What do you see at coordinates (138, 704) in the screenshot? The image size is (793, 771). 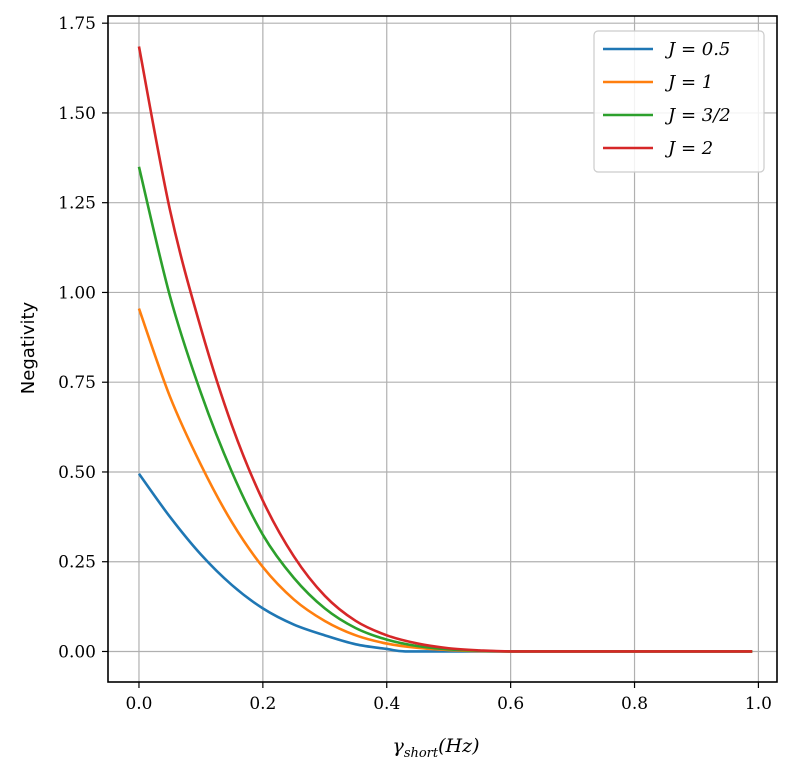 I see `x-tick-label: 0.0` at bounding box center [138, 704].